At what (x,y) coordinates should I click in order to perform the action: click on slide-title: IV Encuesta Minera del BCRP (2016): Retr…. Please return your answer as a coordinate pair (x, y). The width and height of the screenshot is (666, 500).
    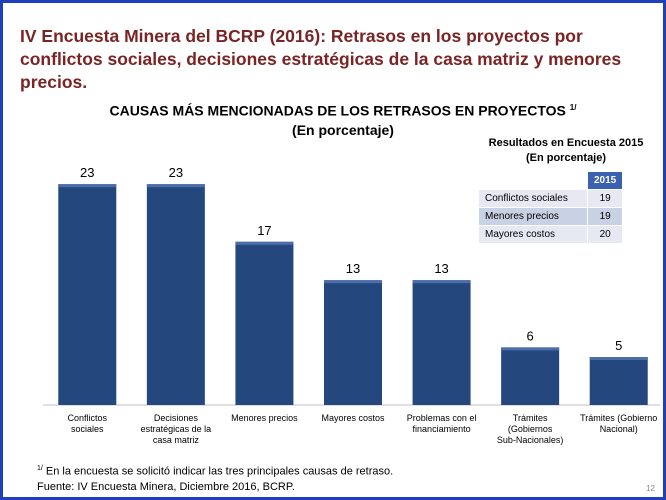
    Looking at the image, I should click on (321, 59).